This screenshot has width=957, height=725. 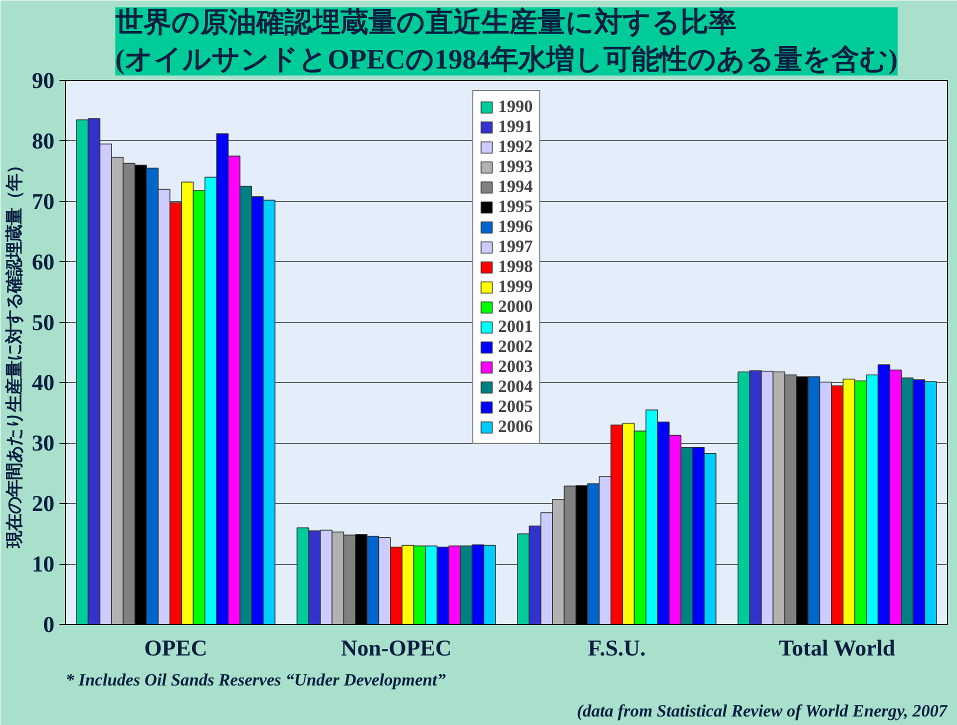 What do you see at coordinates (515, 347) in the screenshot?
I see `legend-label: 2002` at bounding box center [515, 347].